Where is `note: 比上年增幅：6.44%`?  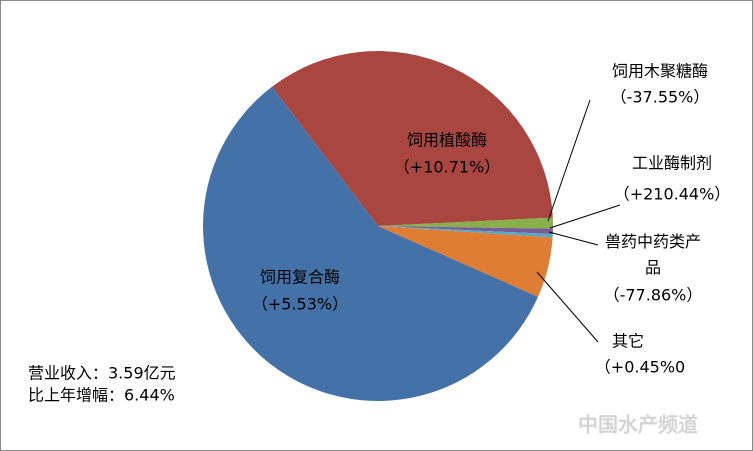 note: 比上年增幅：6.44% is located at coordinates (101, 395).